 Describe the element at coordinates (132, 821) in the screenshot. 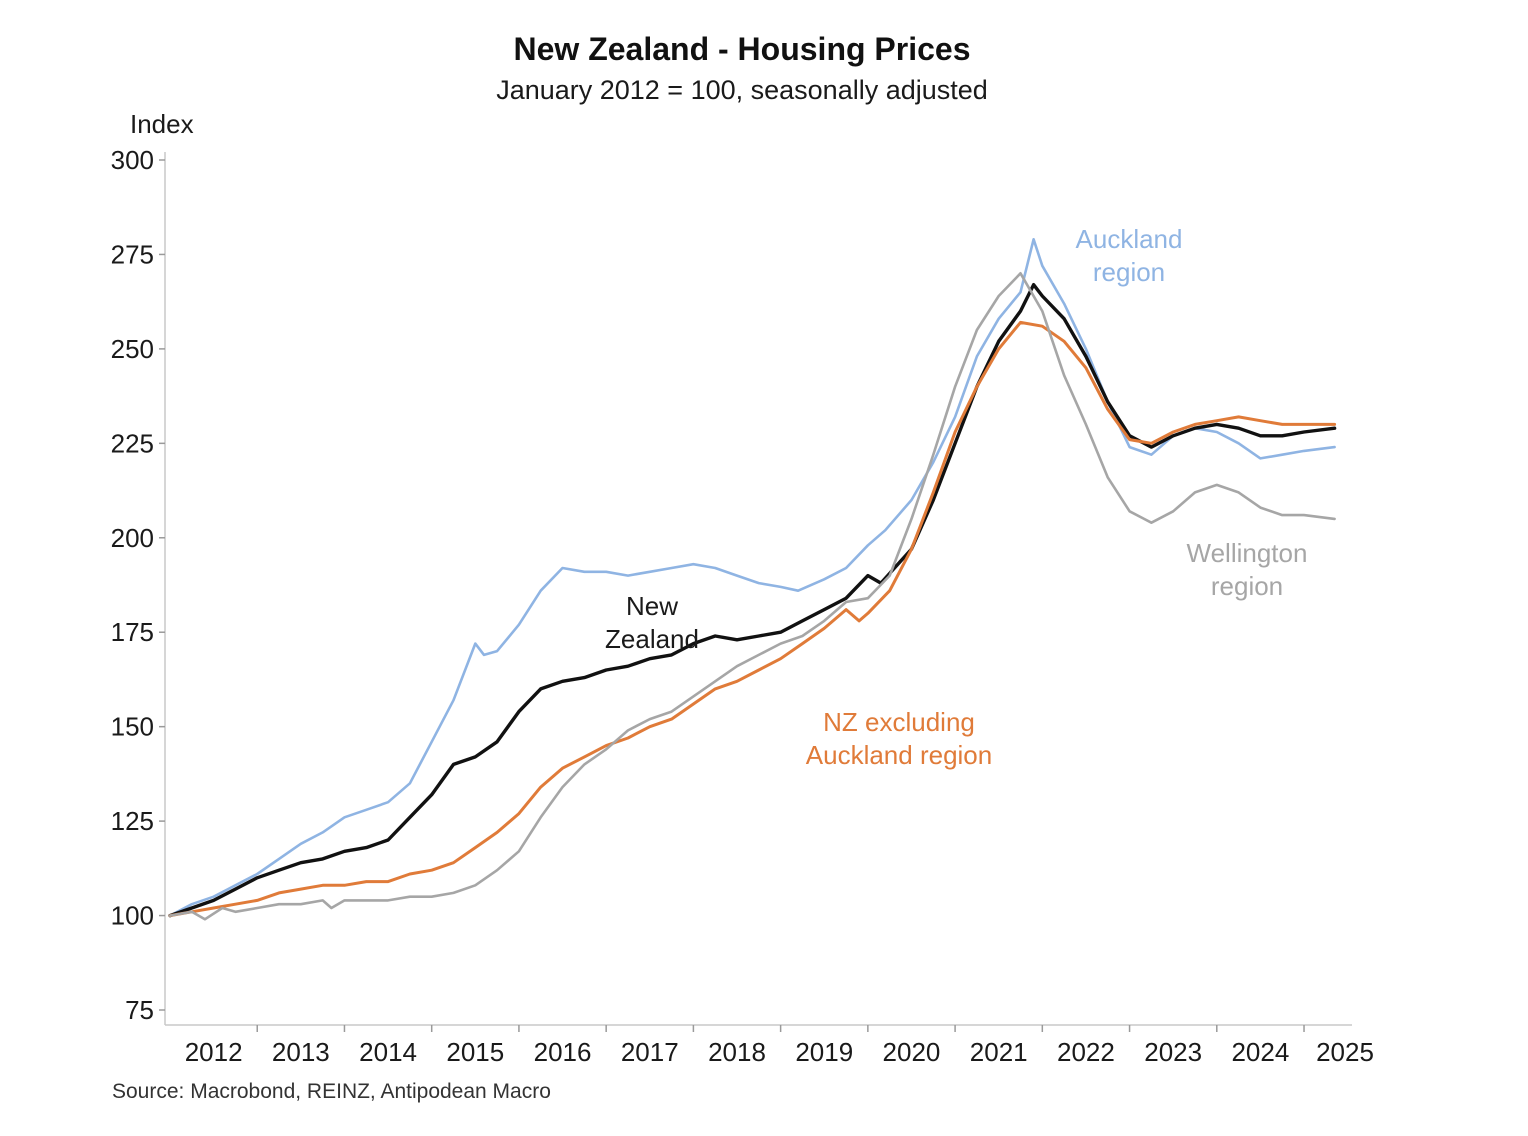

I see `y-tick-label: 125` at that location.